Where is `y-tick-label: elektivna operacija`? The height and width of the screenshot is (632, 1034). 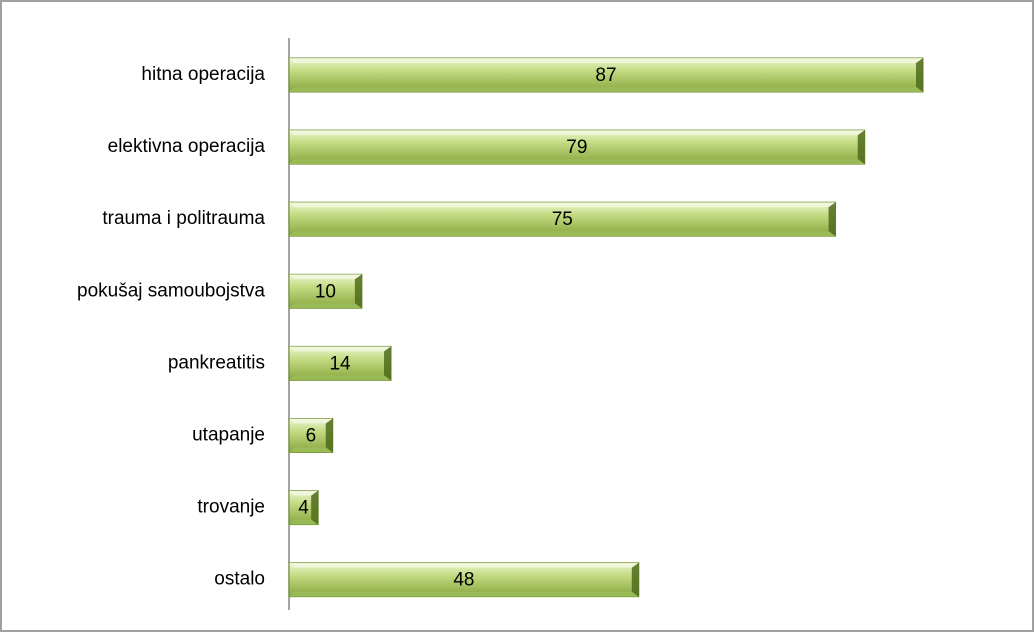
y-tick-label: elektivna operacija is located at coordinates (187, 146).